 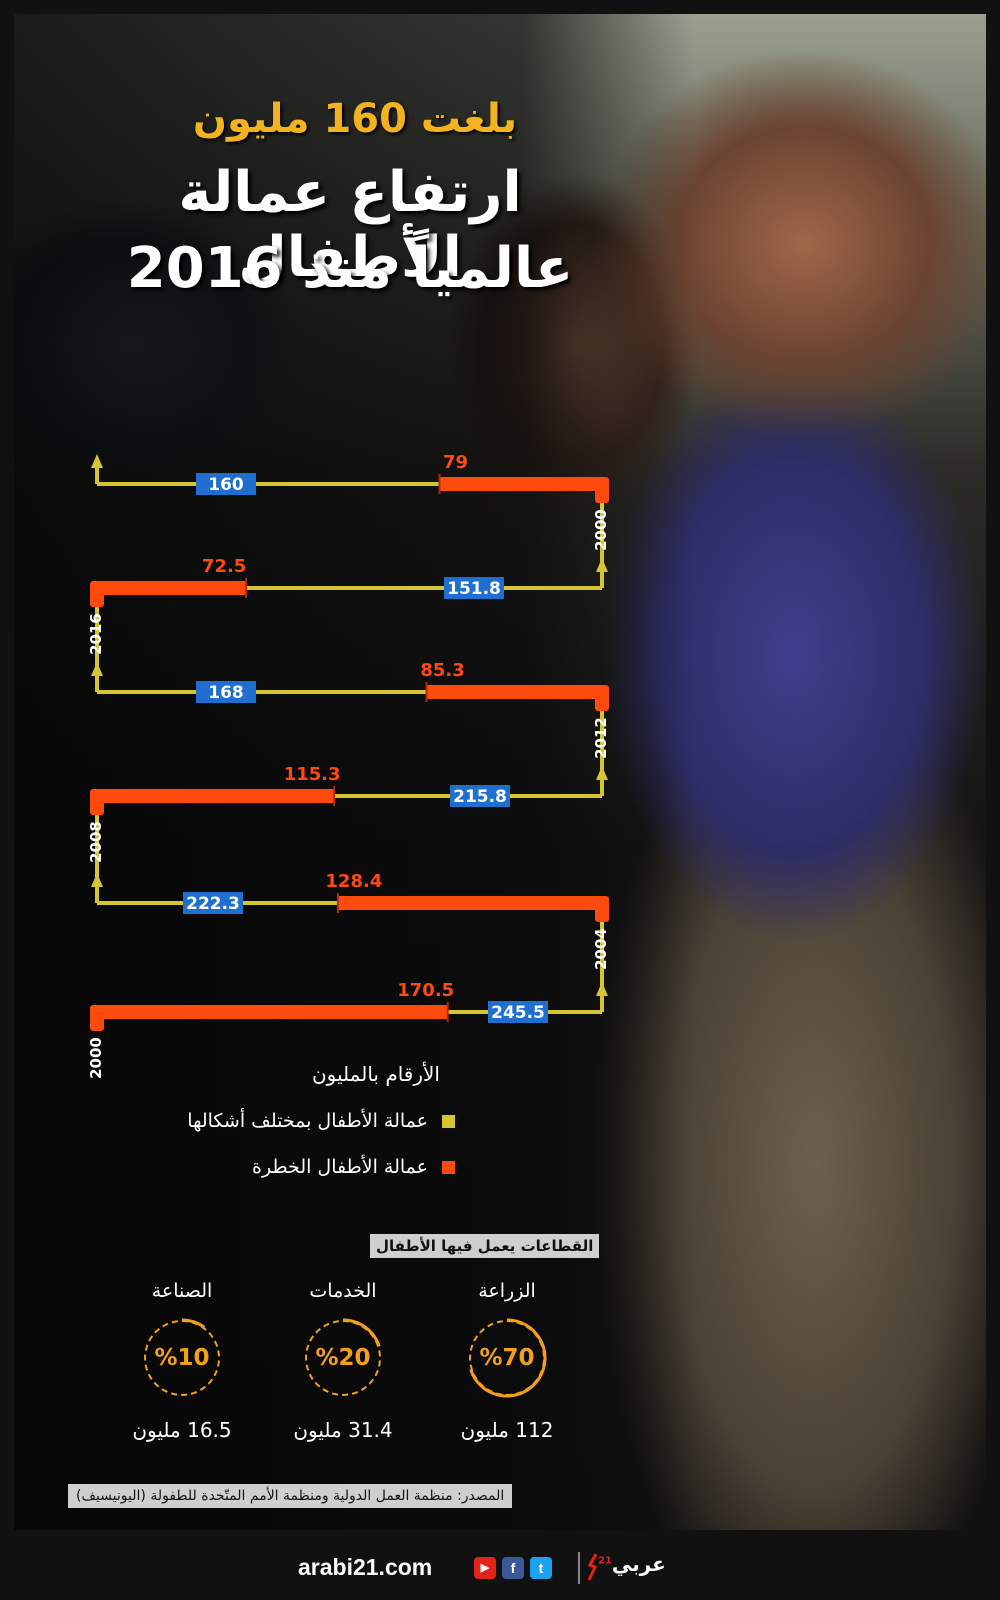 I want to click on headline-subtitle: بلغت 160 مليون, so click(x=355, y=119).